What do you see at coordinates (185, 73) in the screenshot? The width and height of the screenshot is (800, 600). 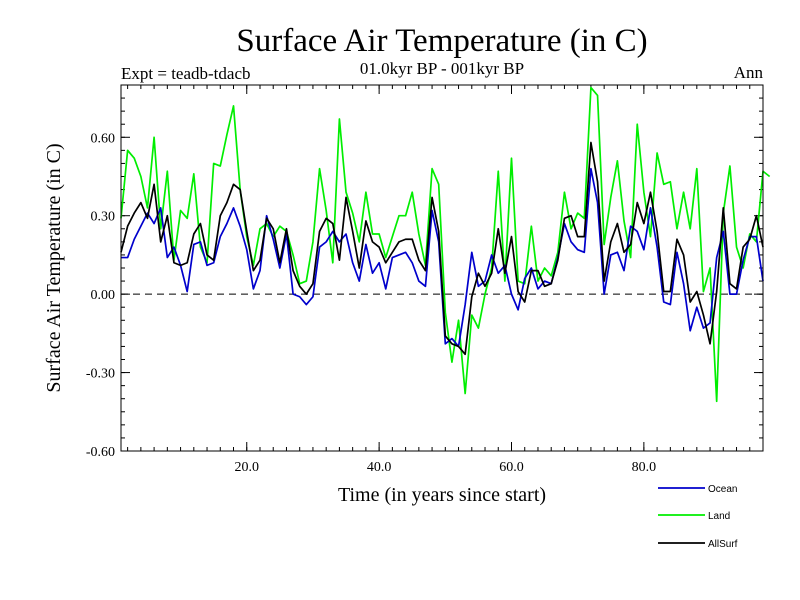 I see `chart-experiment: Expt = teadb-tdacb` at bounding box center [185, 73].